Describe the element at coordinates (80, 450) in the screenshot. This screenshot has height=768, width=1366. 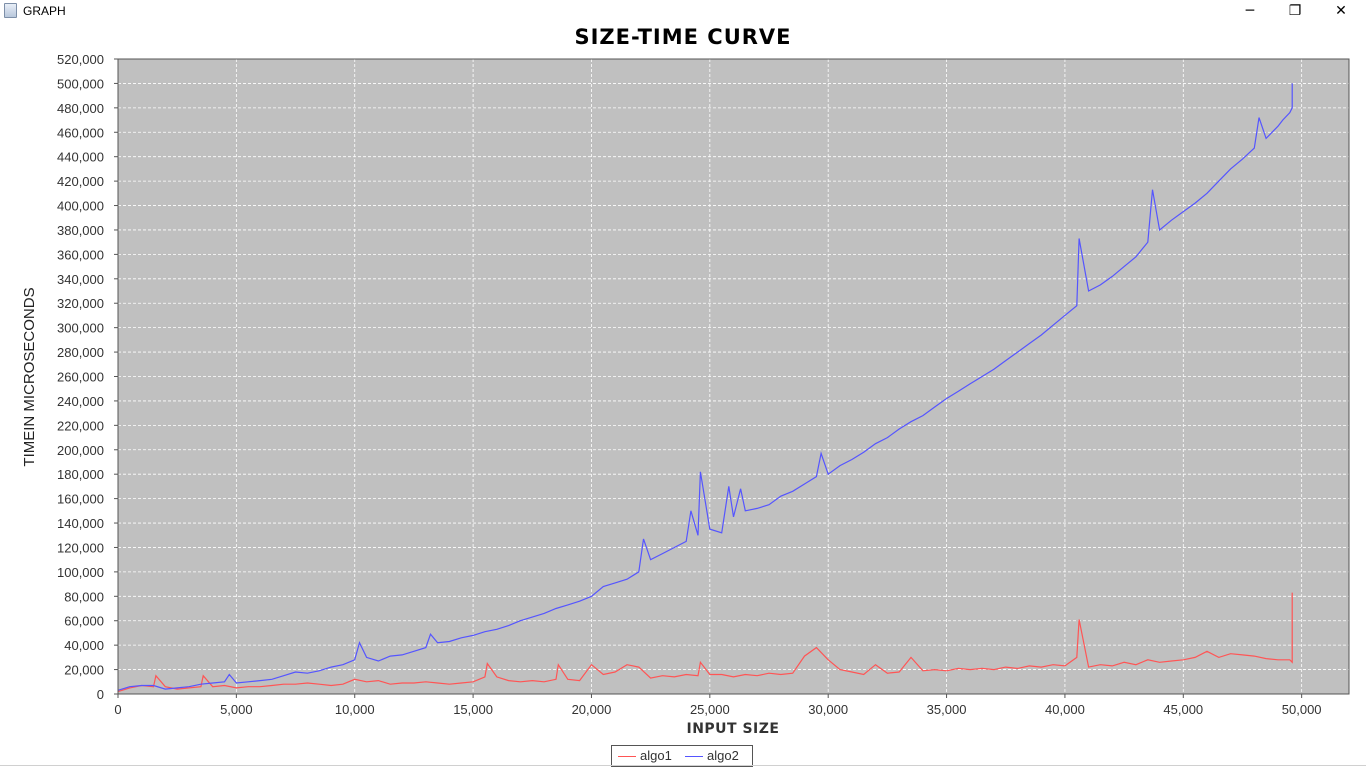
I see `y-tick-label: 200,000` at that location.